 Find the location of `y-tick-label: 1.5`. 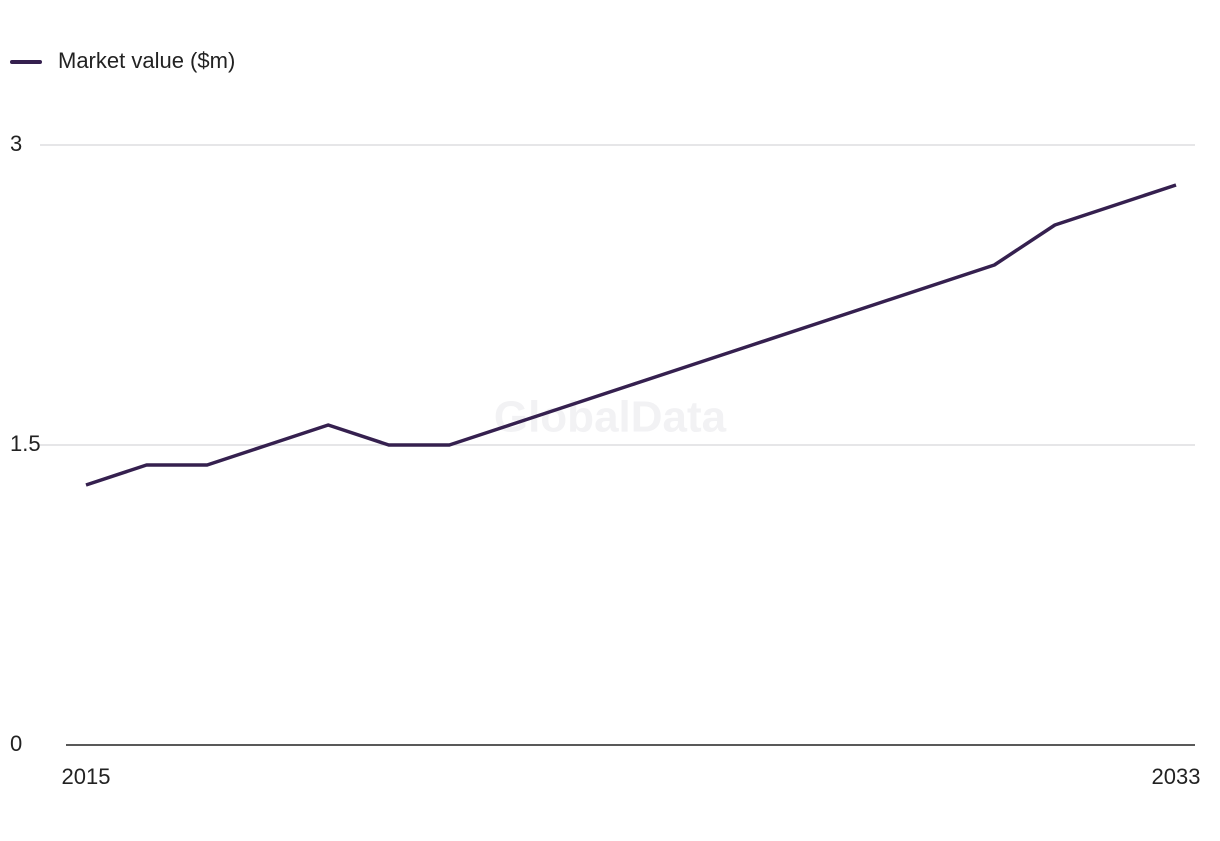

y-tick-label: 1.5 is located at coordinates (25, 443).